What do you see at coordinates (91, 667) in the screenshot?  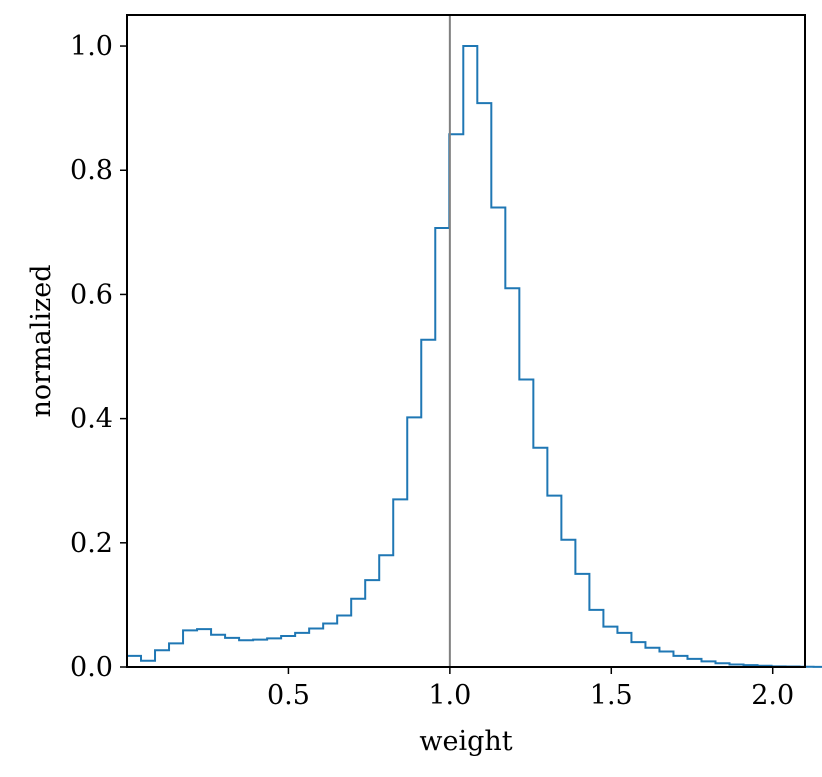 I see `y-tick-label: 0.0` at bounding box center [91, 667].